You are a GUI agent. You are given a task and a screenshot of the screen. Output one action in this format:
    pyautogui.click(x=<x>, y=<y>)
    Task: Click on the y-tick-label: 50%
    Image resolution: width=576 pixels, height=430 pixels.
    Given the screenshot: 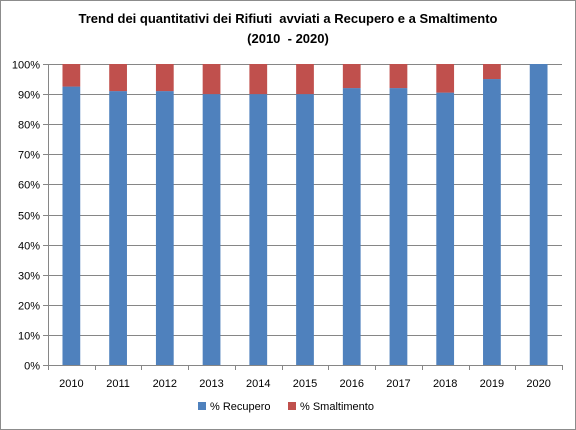 What is the action you would take?
    pyautogui.click(x=29, y=217)
    